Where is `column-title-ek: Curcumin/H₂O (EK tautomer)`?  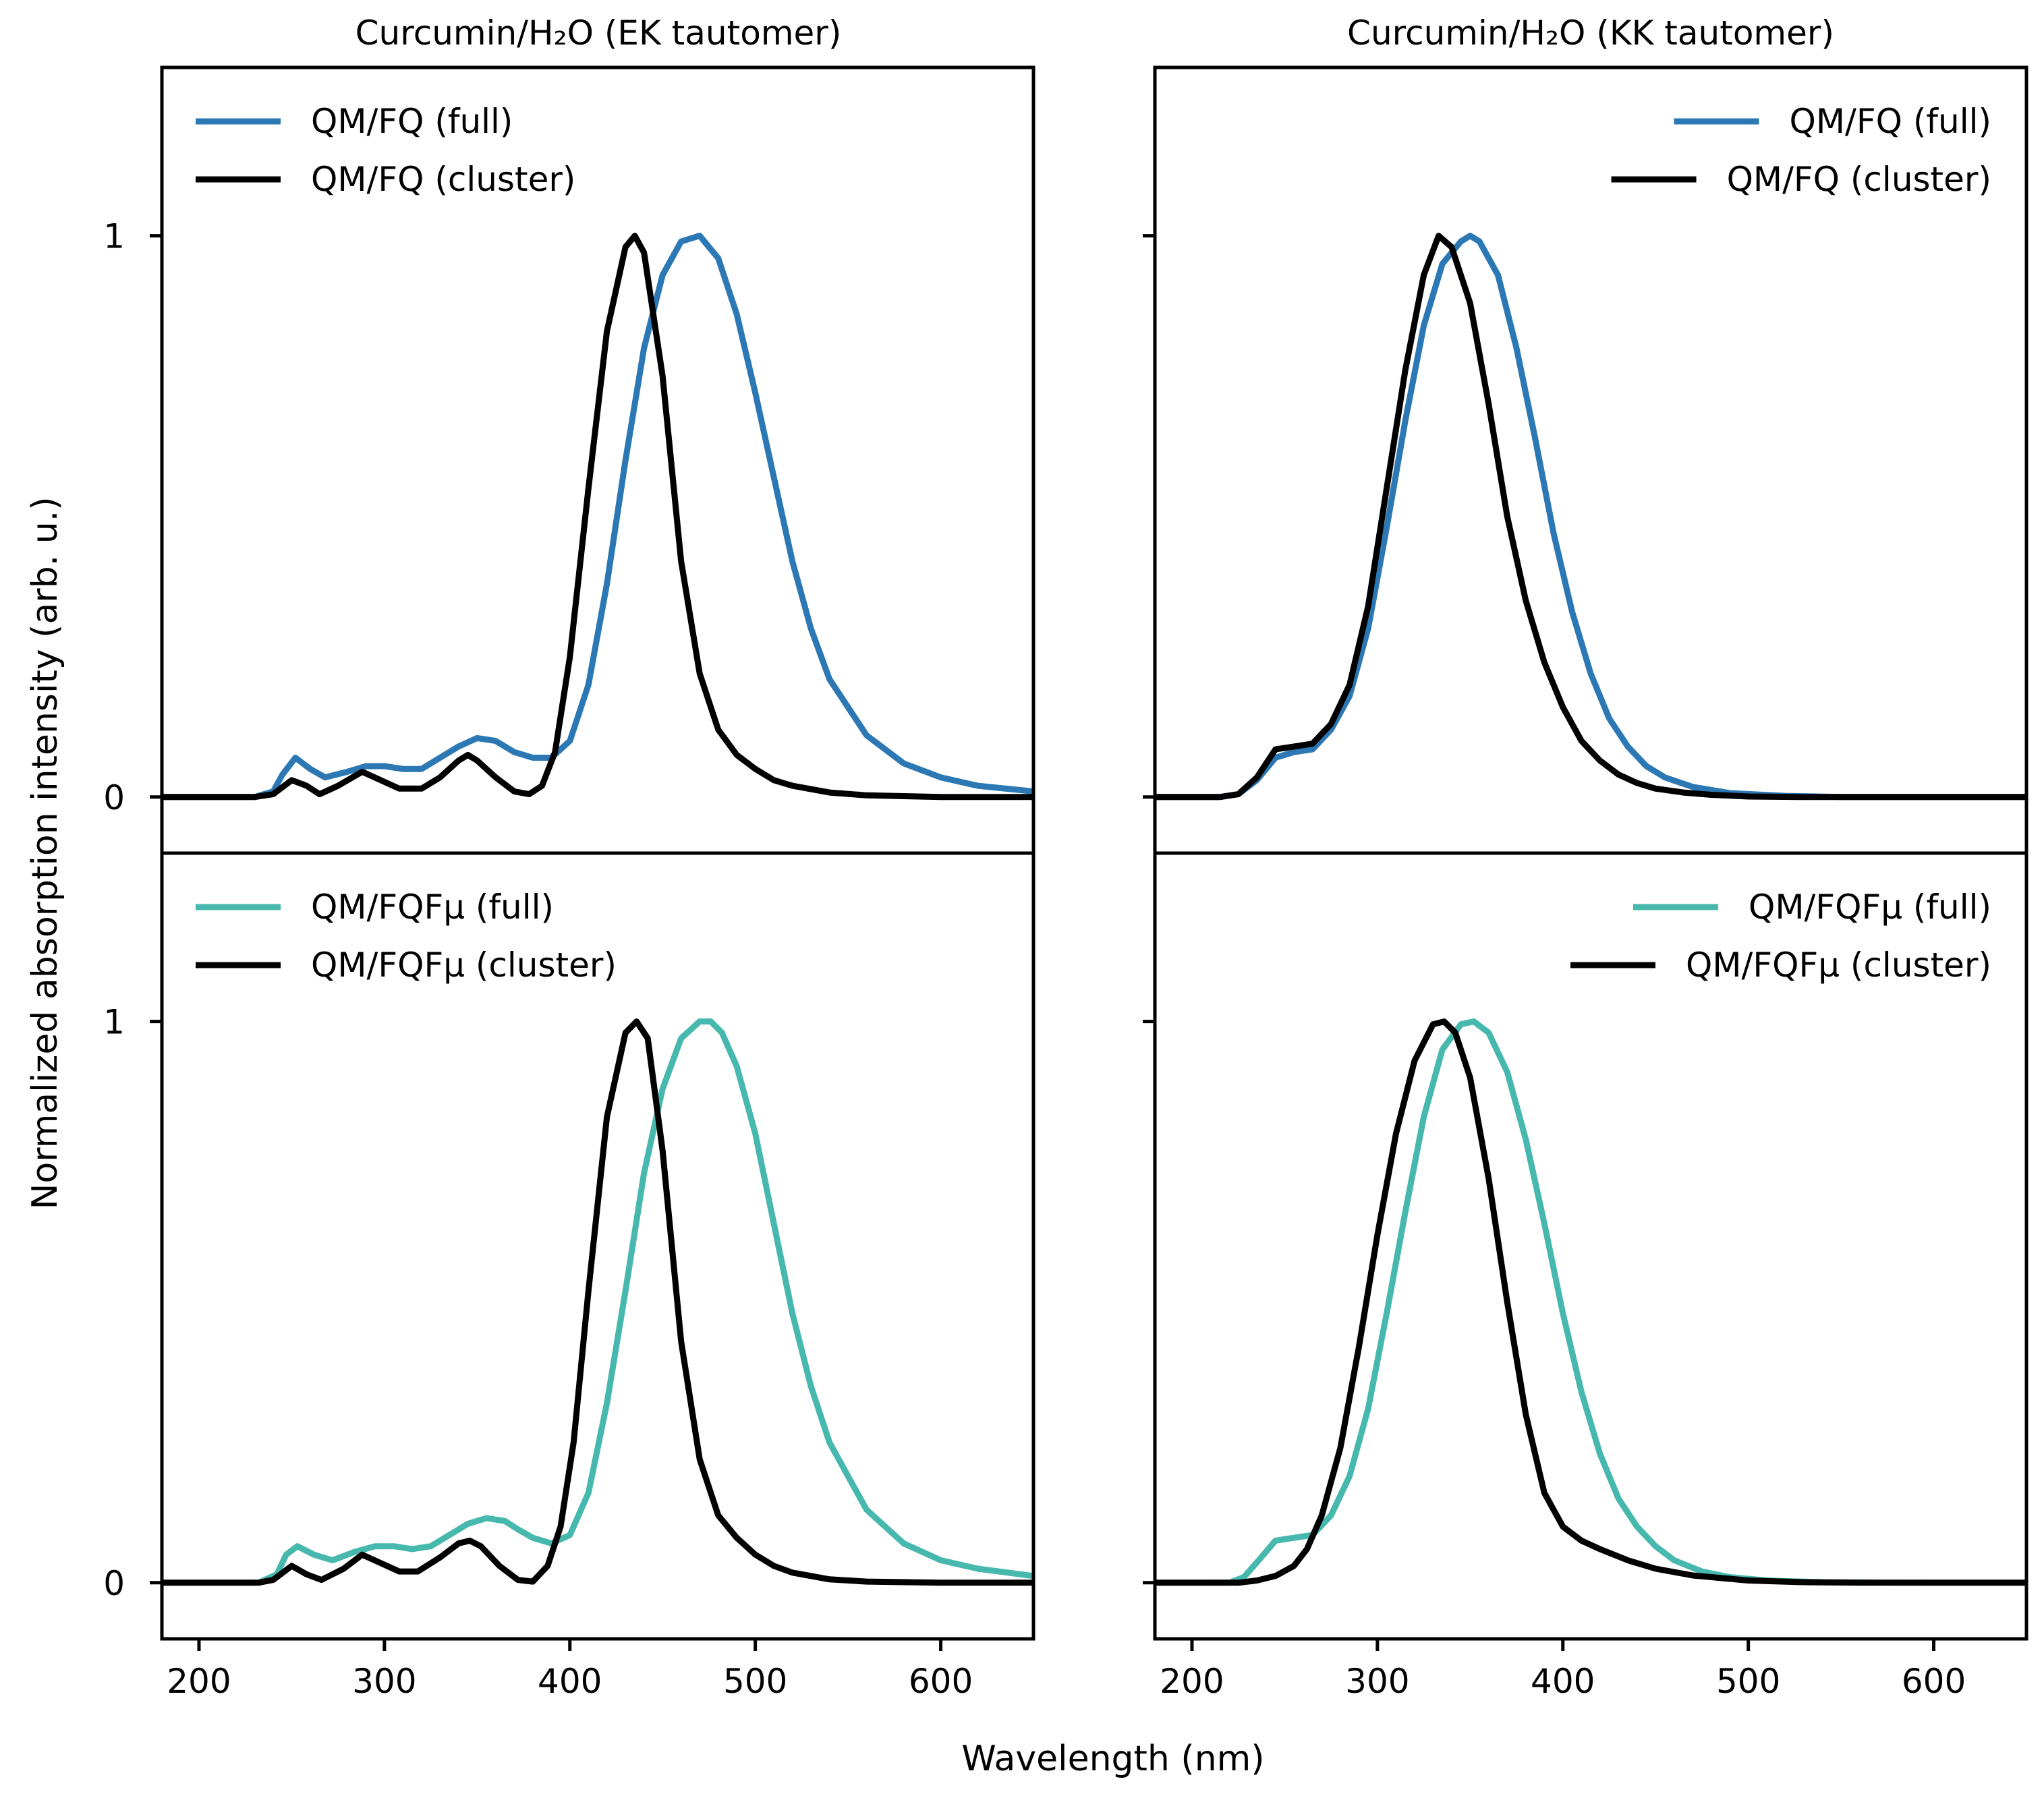 column-title-ek: Curcumin/H₂O (EK tautomer) is located at coordinates (599, 33).